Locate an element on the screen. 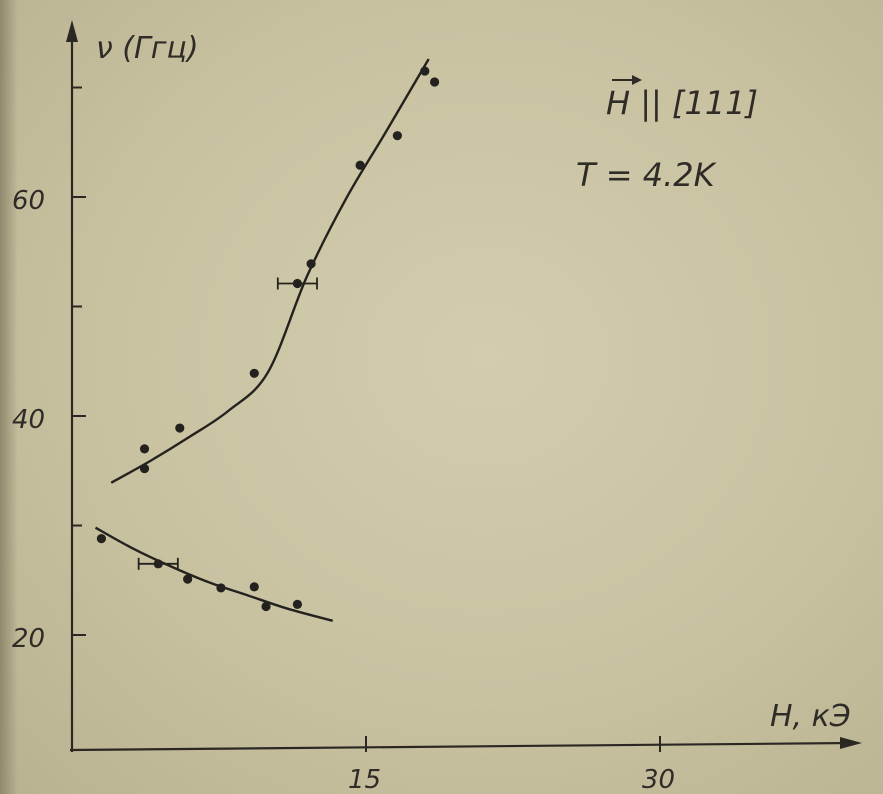 This screenshot has height=794, width=883. x-ticks: 15 30 is located at coordinates (511, 765).